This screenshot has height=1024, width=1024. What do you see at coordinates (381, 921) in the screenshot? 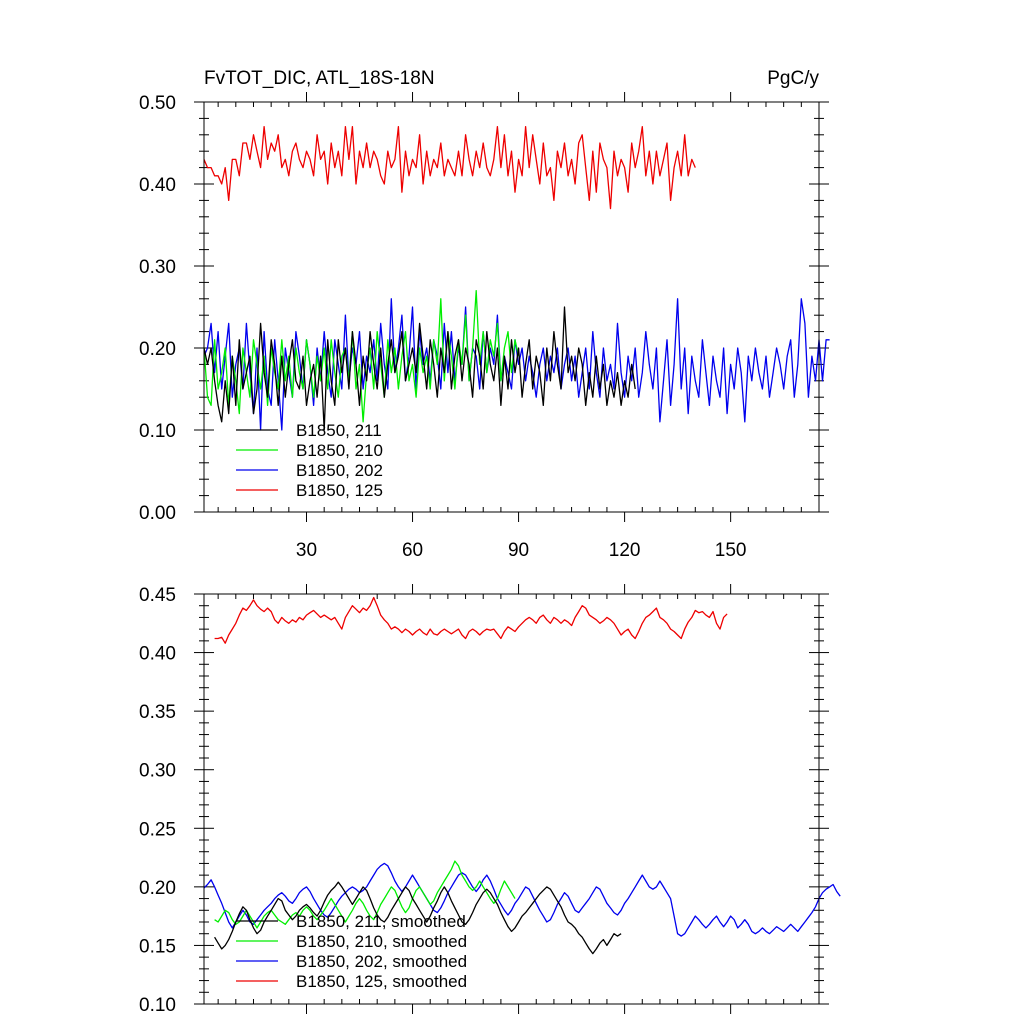
I see `legend-label: B1850, 211, smoothed` at bounding box center [381, 921].